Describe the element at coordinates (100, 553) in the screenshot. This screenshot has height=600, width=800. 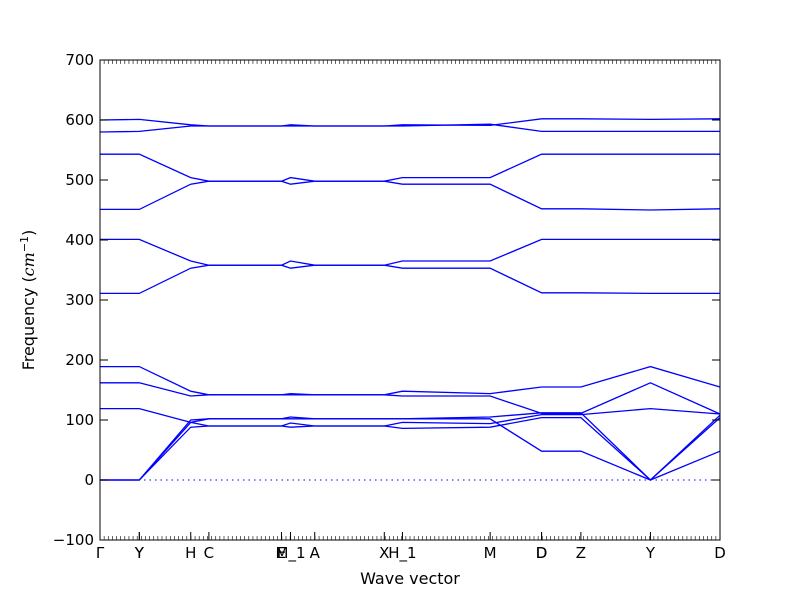
I see `x-tick-label: Γ` at that location.